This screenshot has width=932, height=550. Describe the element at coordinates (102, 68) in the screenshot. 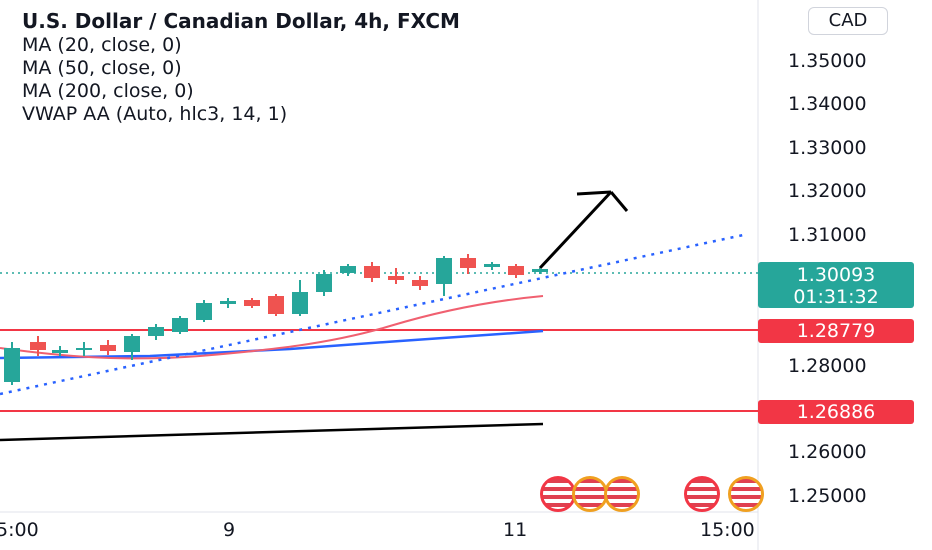

I see `indicator-ma50: MA (50, close, 0)` at that location.